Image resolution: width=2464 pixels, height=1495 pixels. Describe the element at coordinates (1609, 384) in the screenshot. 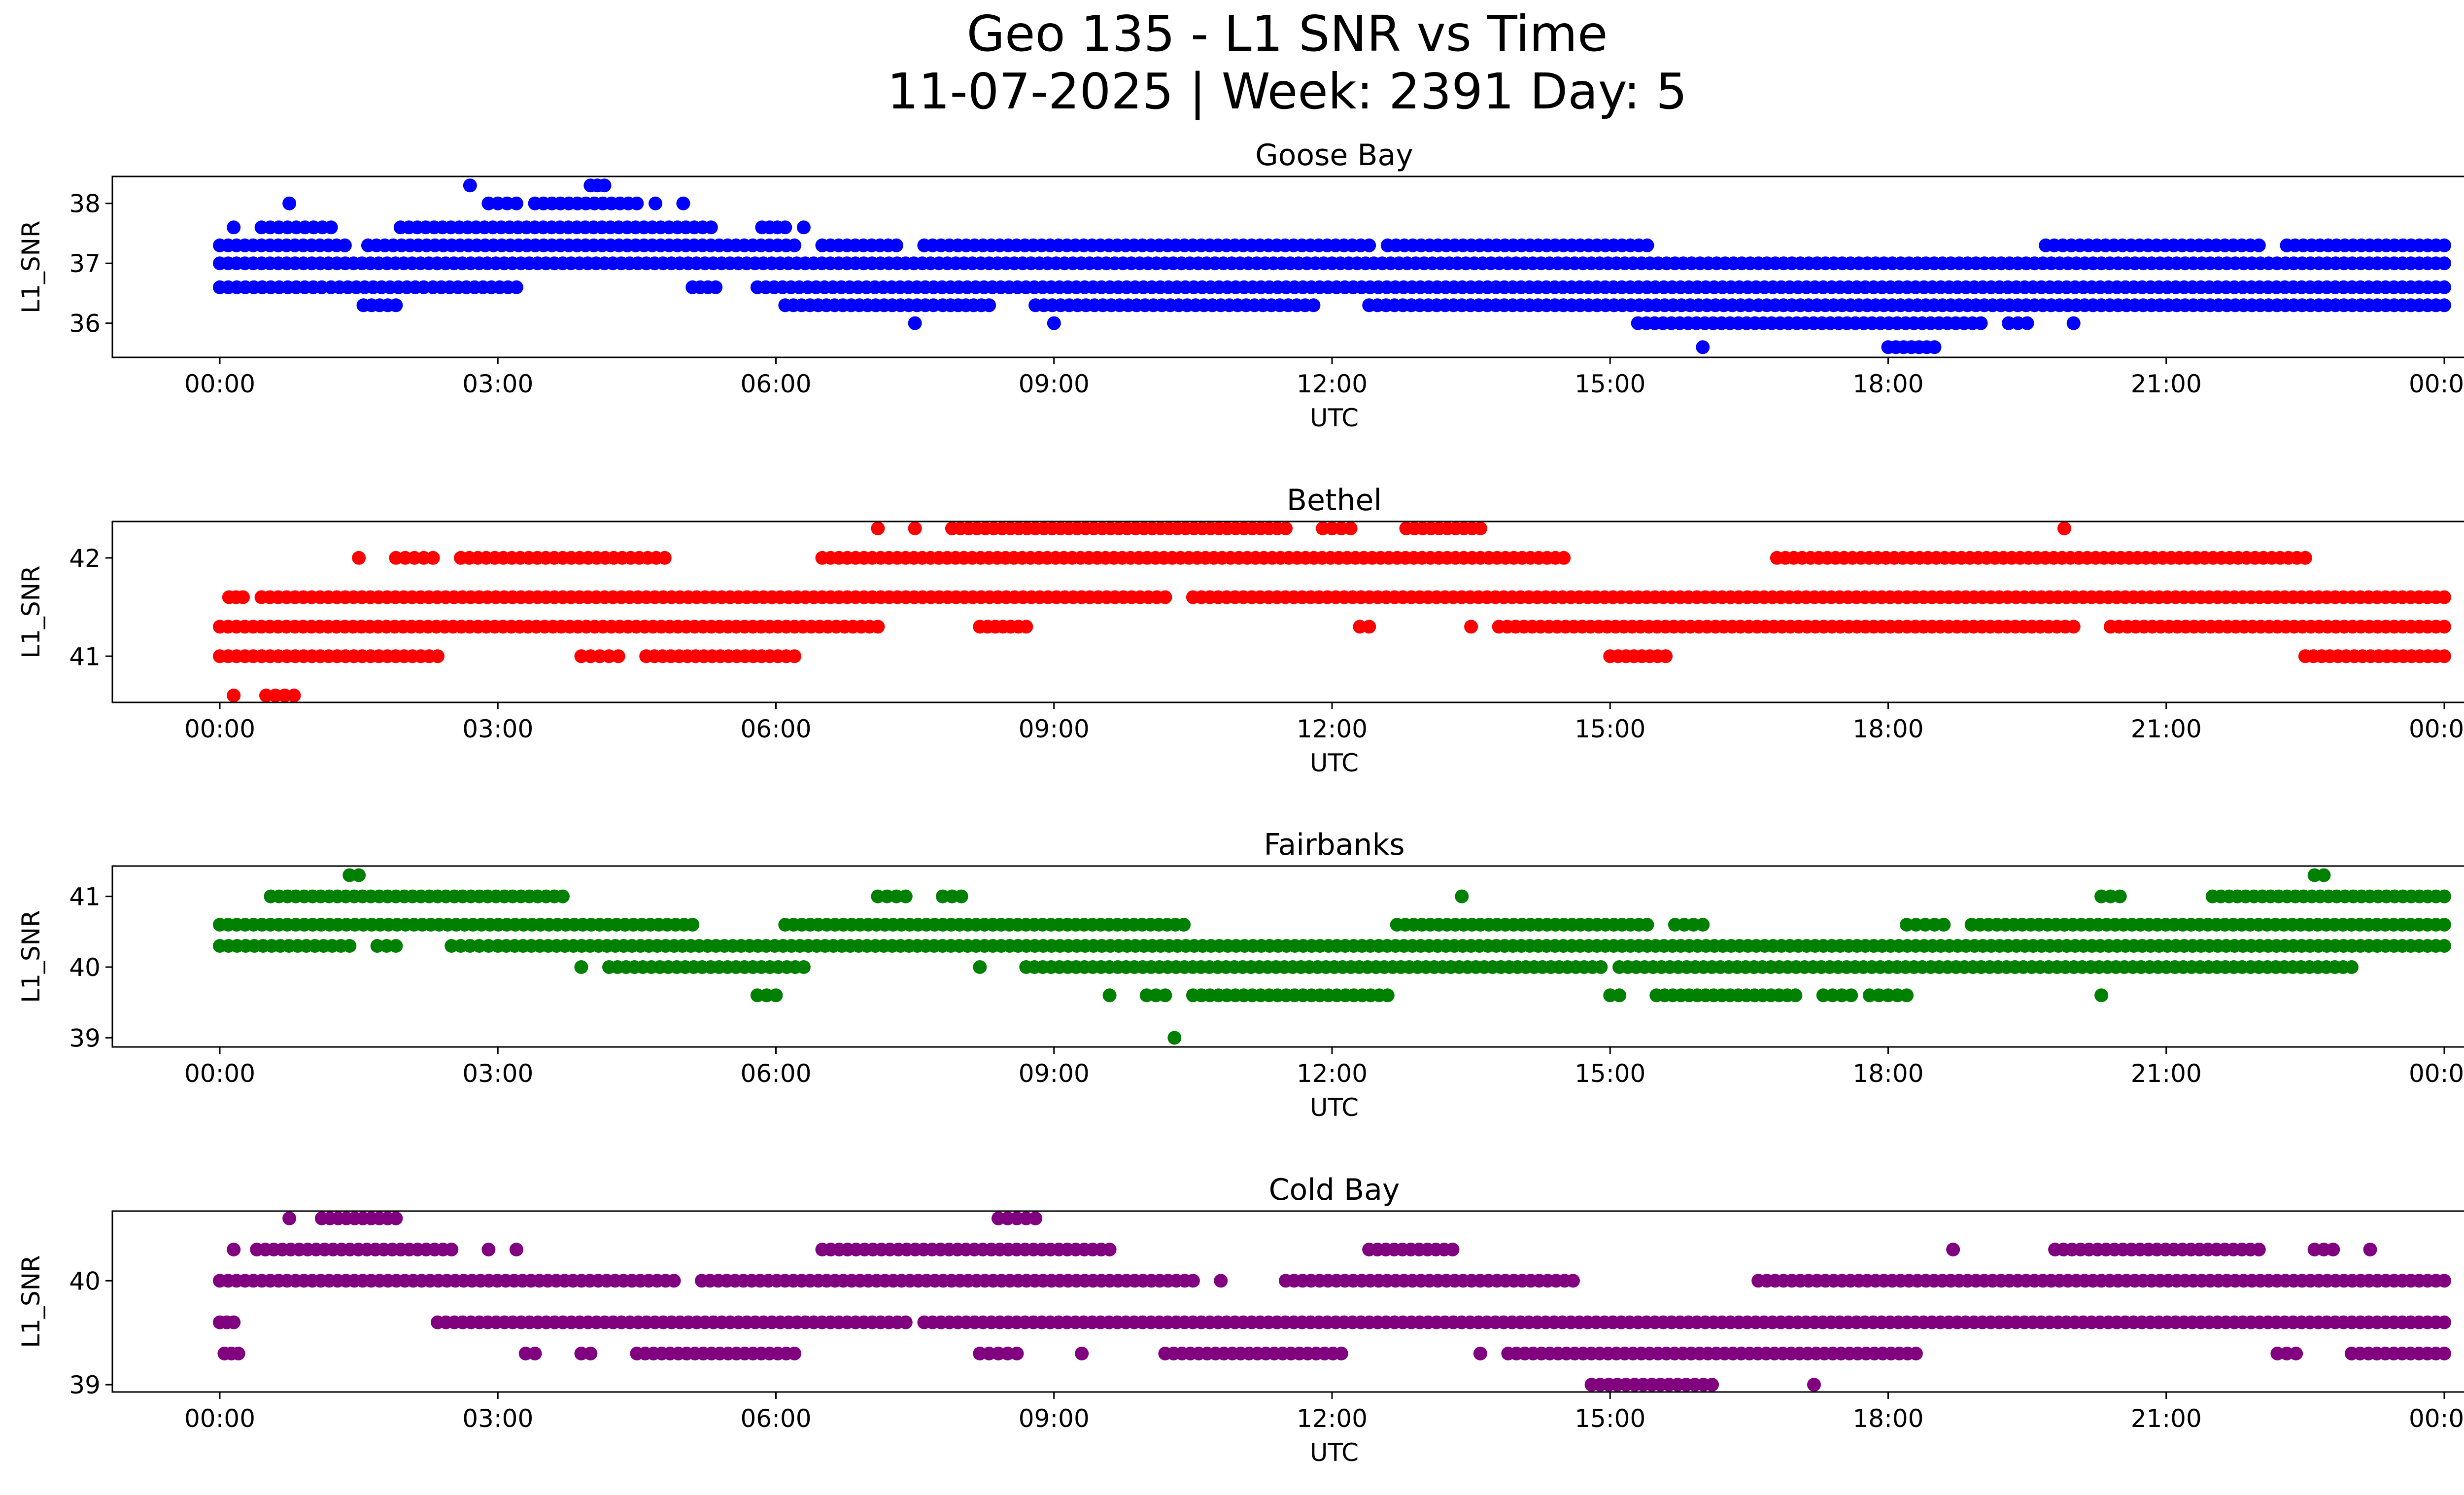

I see `x-tick-label: 15:00` at that location.